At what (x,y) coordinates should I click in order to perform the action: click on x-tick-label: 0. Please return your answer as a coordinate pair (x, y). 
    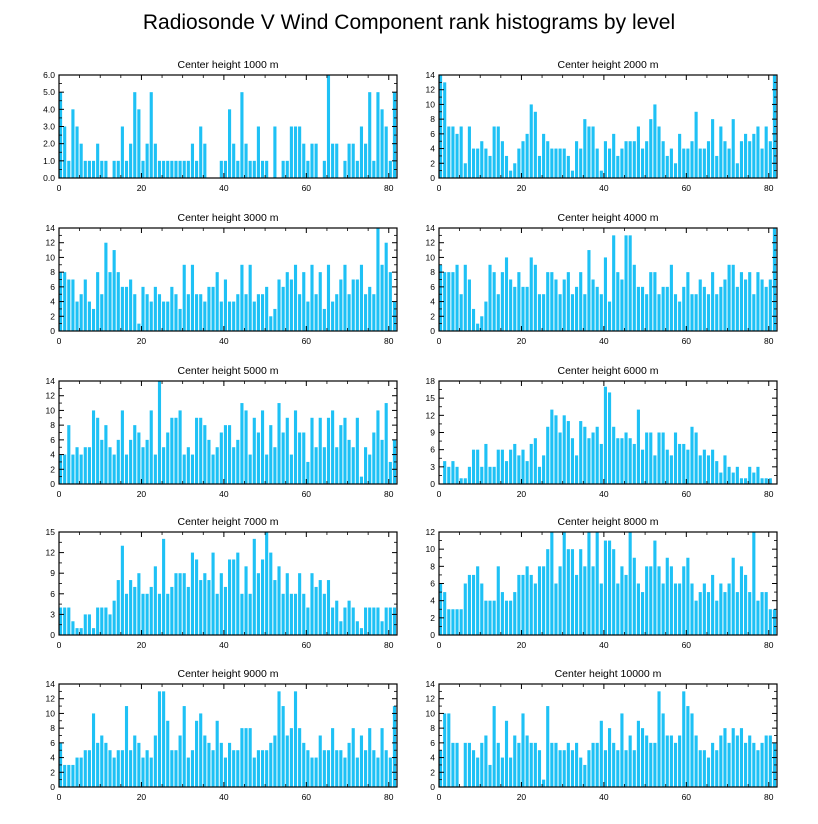
    Looking at the image, I should click on (59, 188).